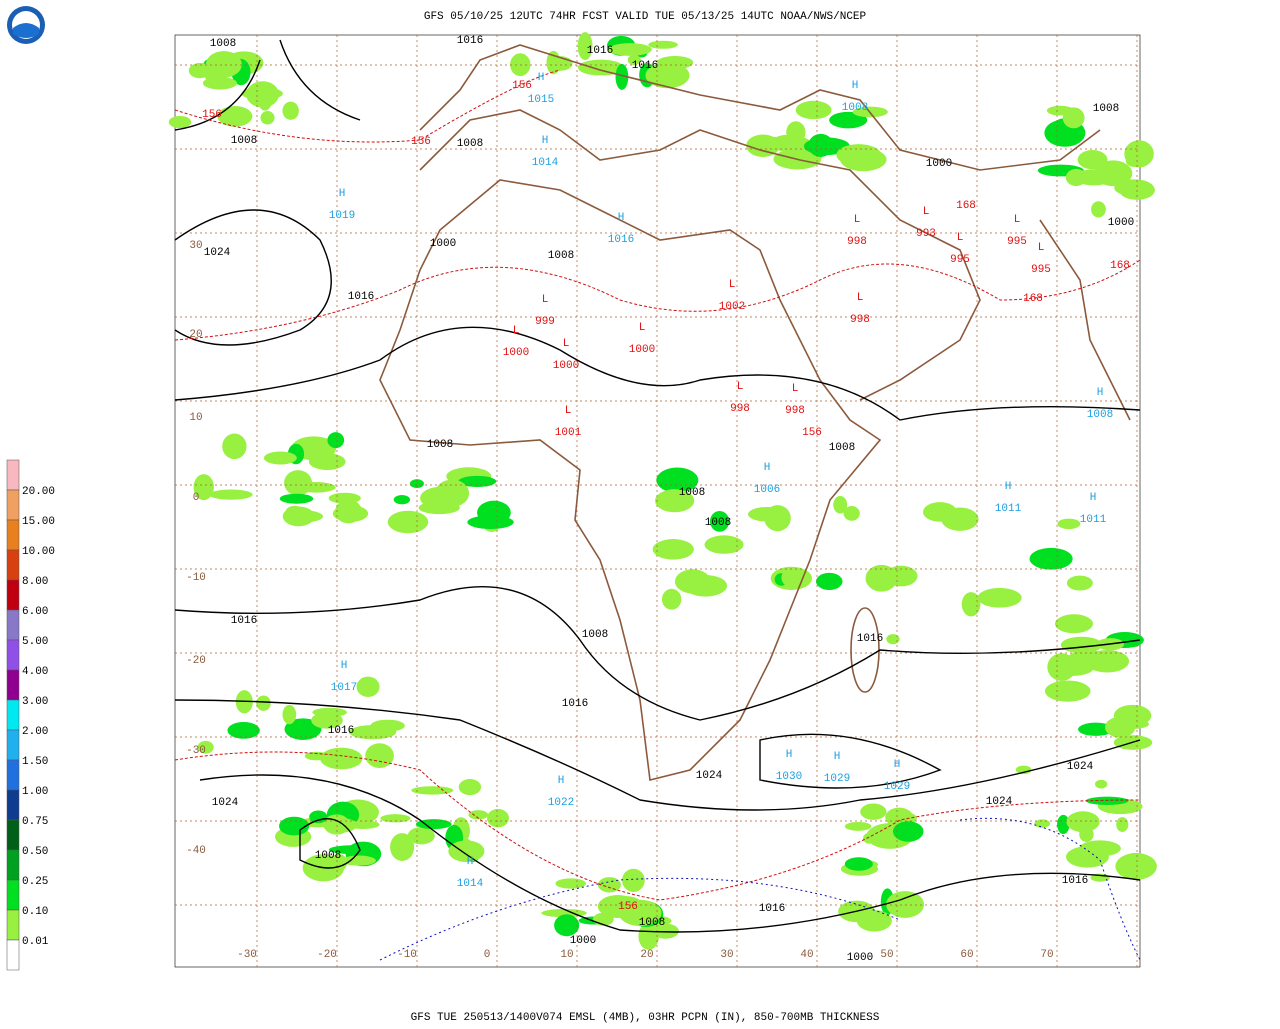  Describe the element at coordinates (568, 433) in the screenshot. I see `low-value: 1001` at that location.